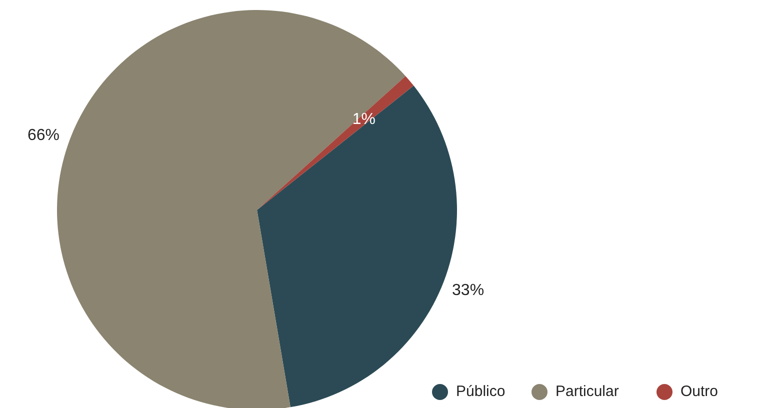 This screenshot has width=760, height=408. I want to click on data-label: 1%, so click(364, 119).